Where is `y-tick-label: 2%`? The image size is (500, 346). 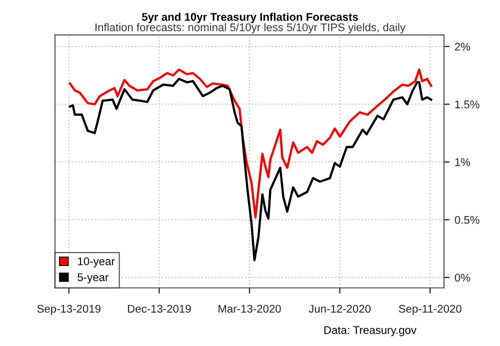
y-tick-label: 2% is located at coordinates (462, 46).